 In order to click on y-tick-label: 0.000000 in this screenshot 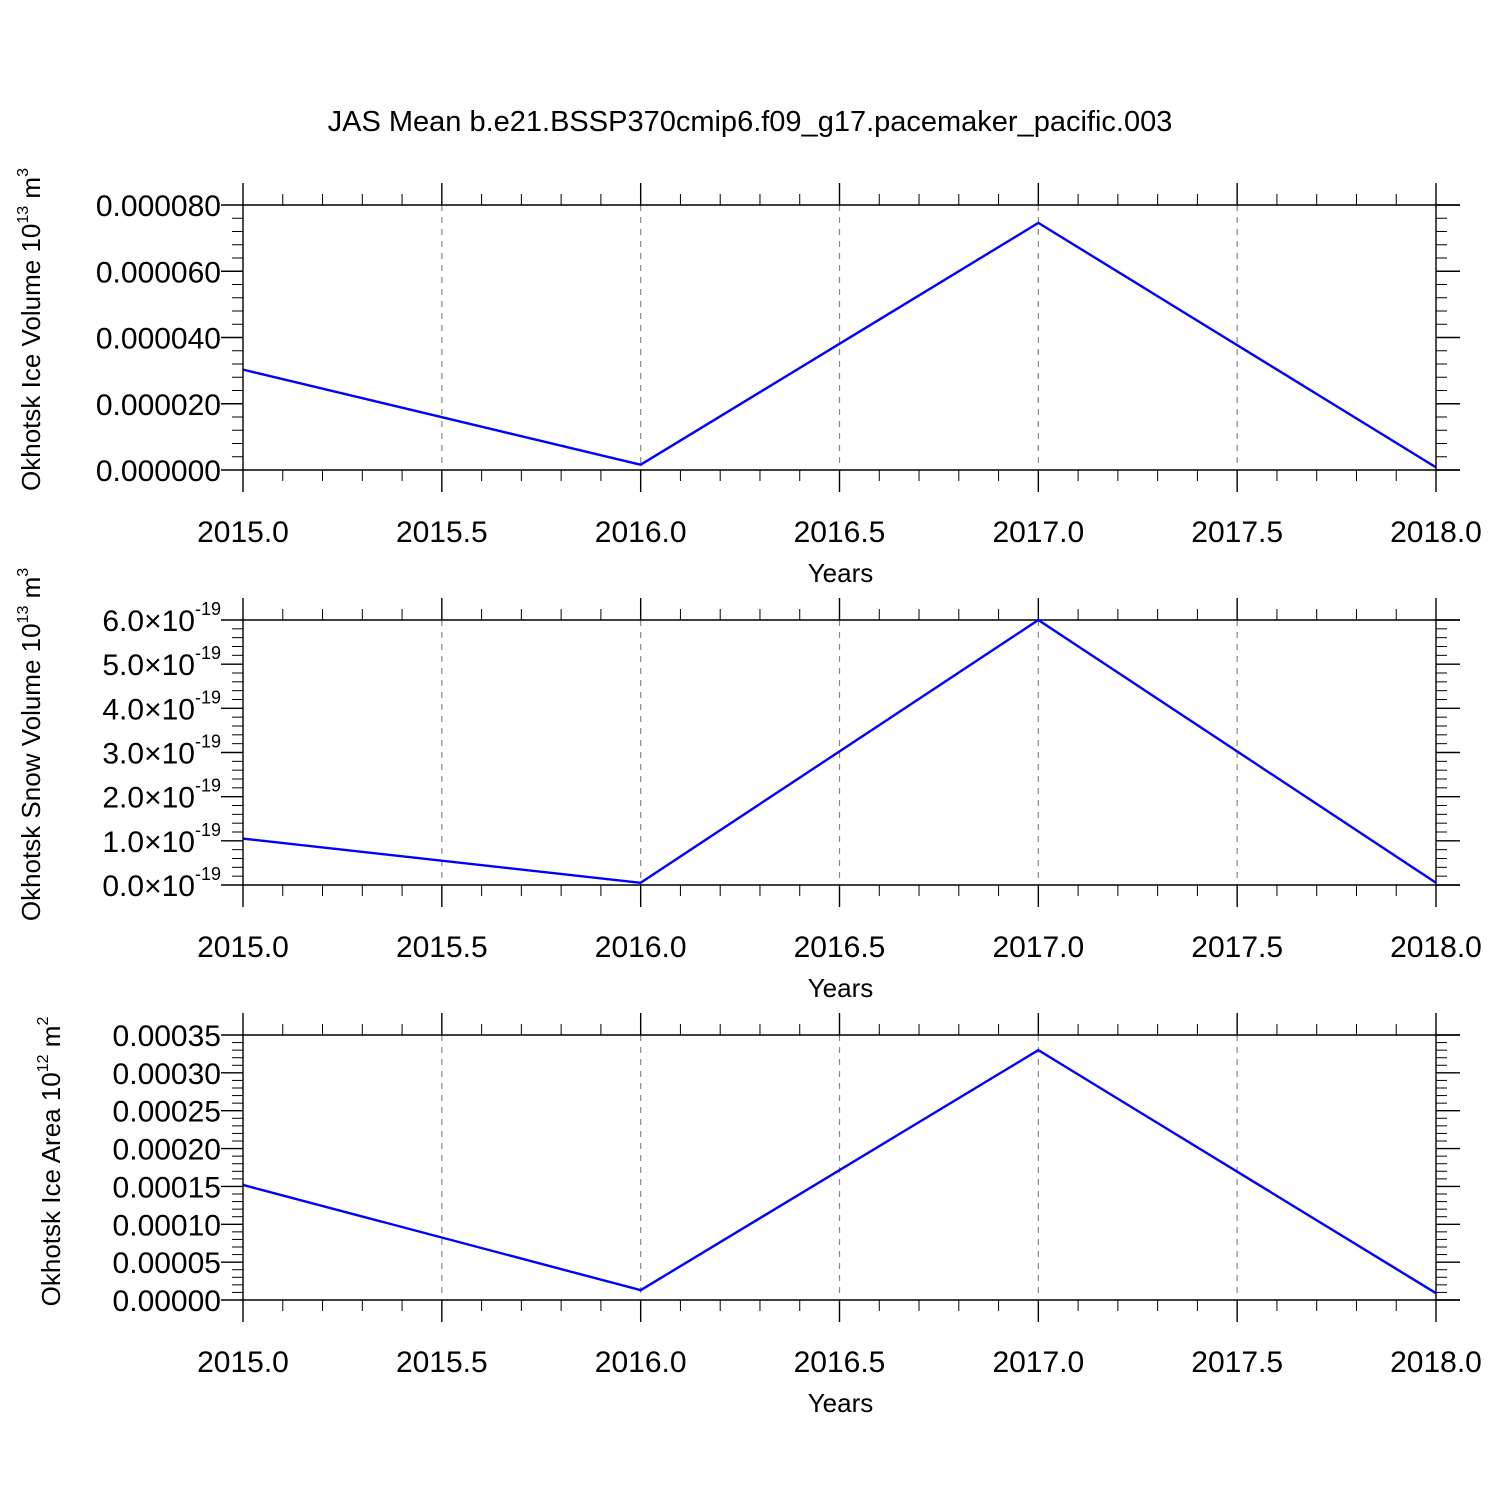, I will do `click(158, 471)`.